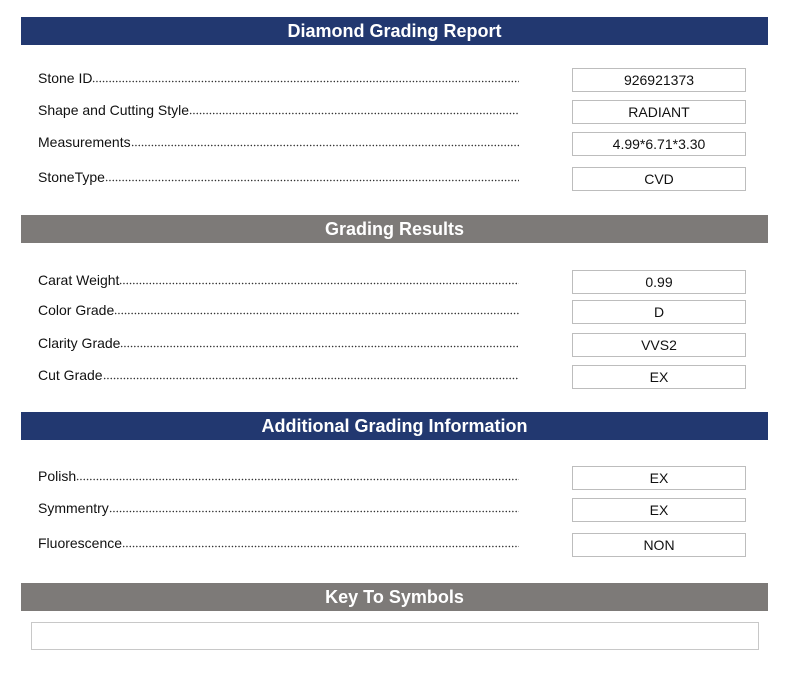 The width and height of the screenshot is (789, 699). Describe the element at coordinates (278, 280) in the screenshot. I see `field-label: Carat Weight` at that location.